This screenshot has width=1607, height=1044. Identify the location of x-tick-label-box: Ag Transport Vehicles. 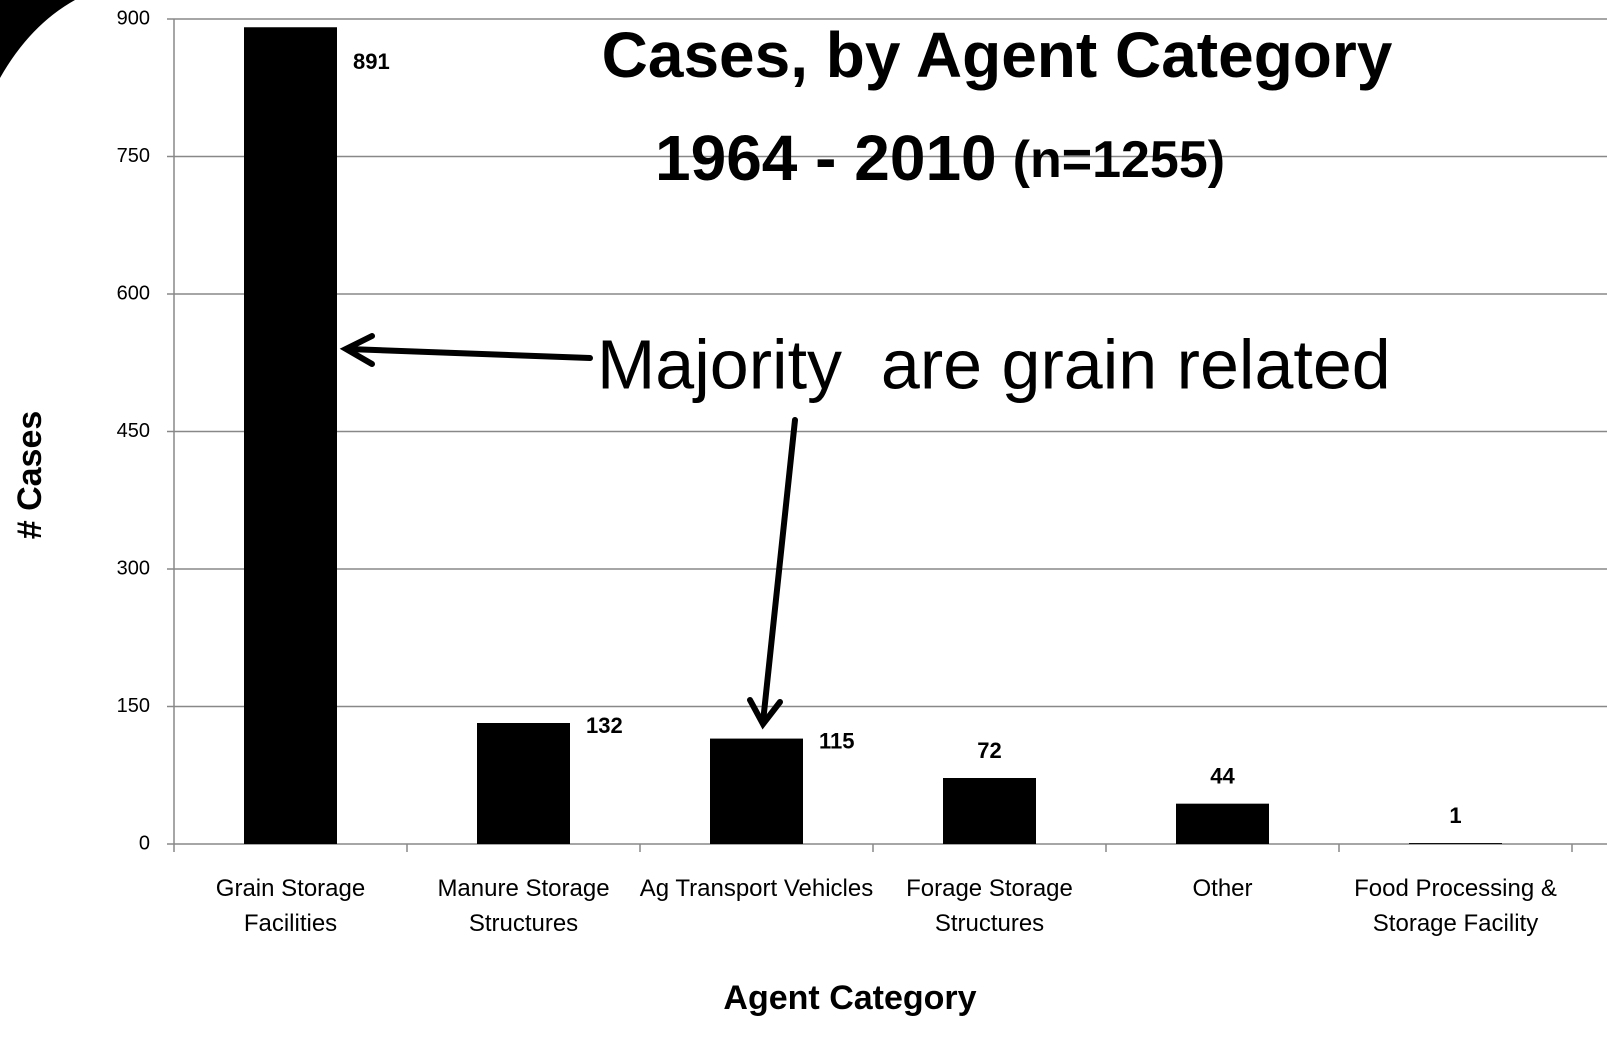
(756, 888).